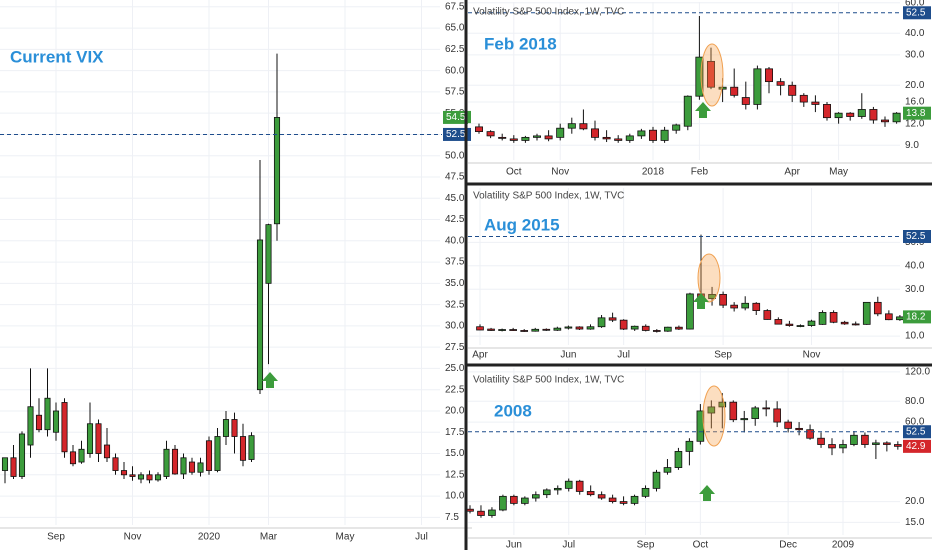 Image resolution: width=932 pixels, height=550 pixels. I want to click on x-tick-label: 2020, so click(209, 537).